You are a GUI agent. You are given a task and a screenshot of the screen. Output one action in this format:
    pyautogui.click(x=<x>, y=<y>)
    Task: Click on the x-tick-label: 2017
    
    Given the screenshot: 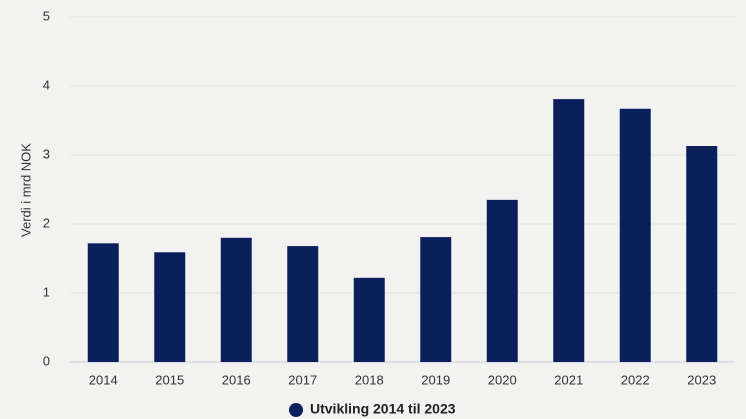 What is the action you would take?
    pyautogui.click(x=302, y=379)
    